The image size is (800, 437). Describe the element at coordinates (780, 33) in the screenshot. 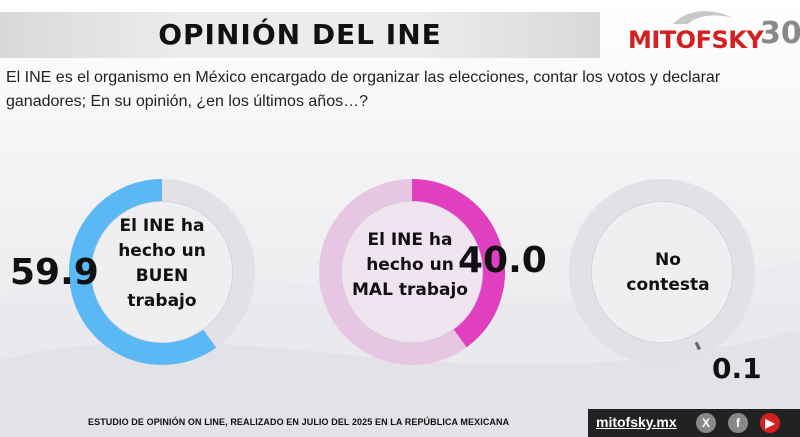

I see `logo-anniversary: 30` at that location.